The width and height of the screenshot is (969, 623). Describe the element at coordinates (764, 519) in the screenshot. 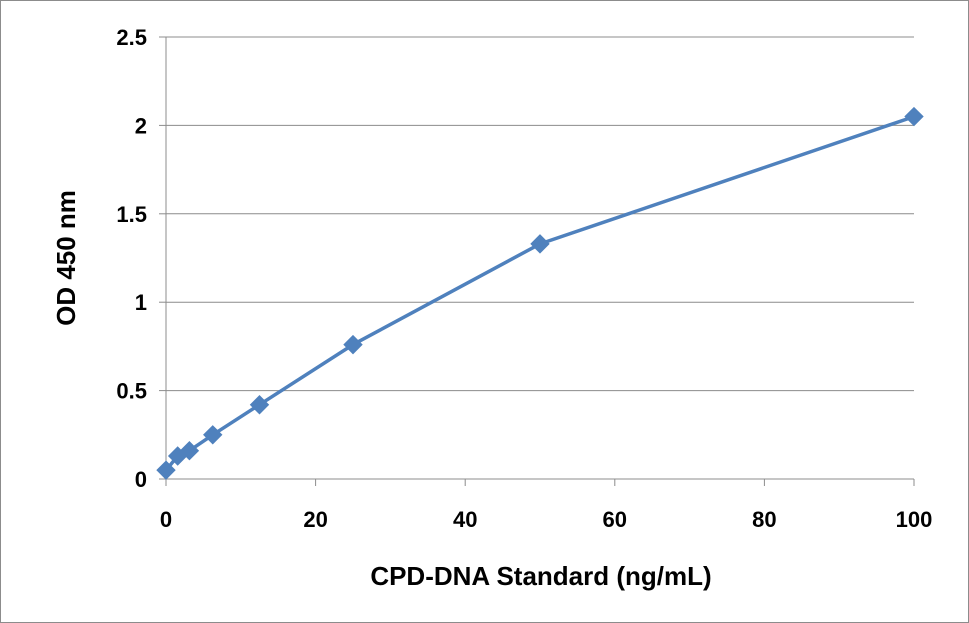

I see `x-tick-label: 80` at that location.